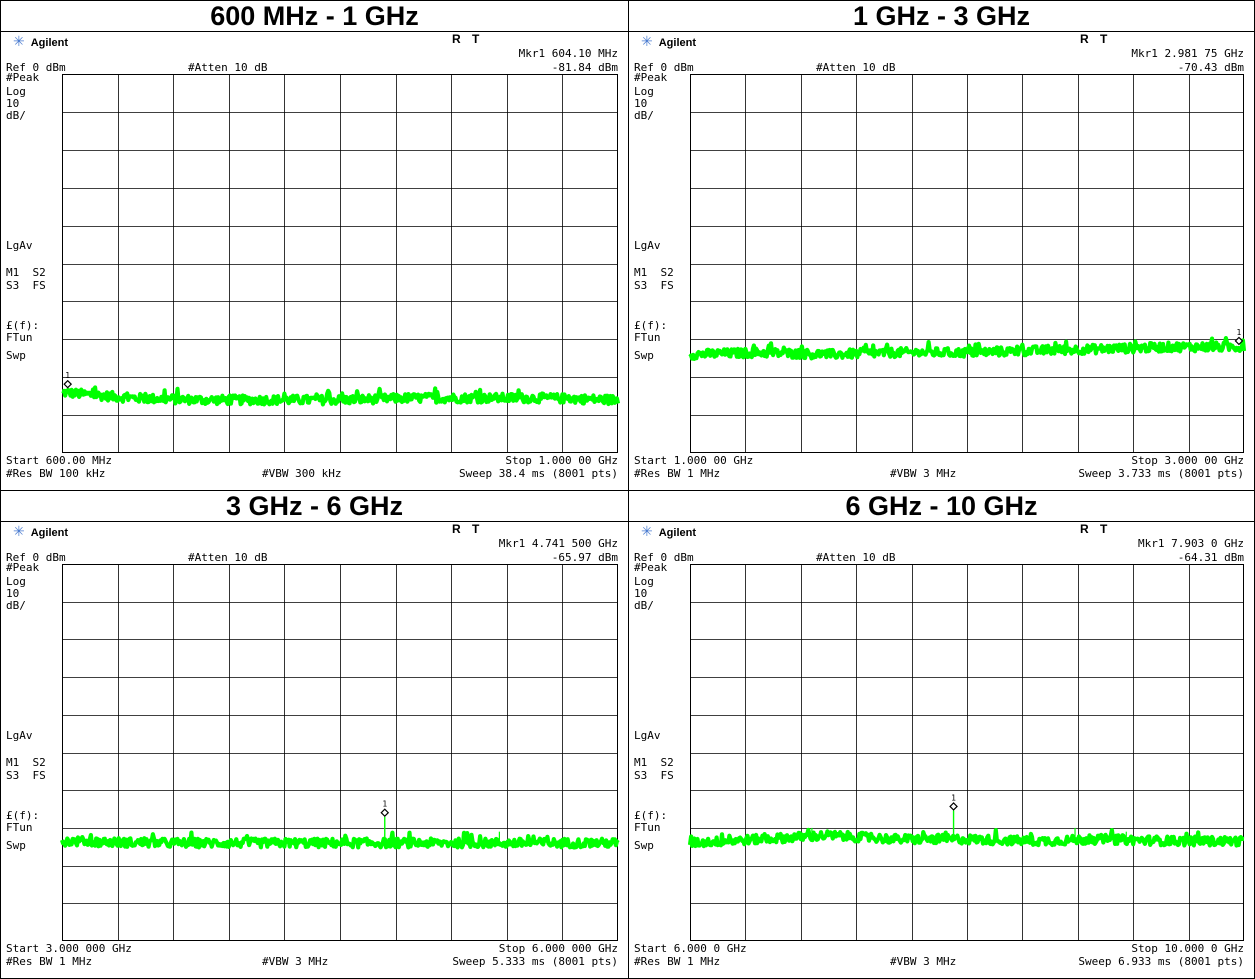 The height and width of the screenshot is (979, 1255). I want to click on marker-level: -65.97 dBm, so click(584, 557).